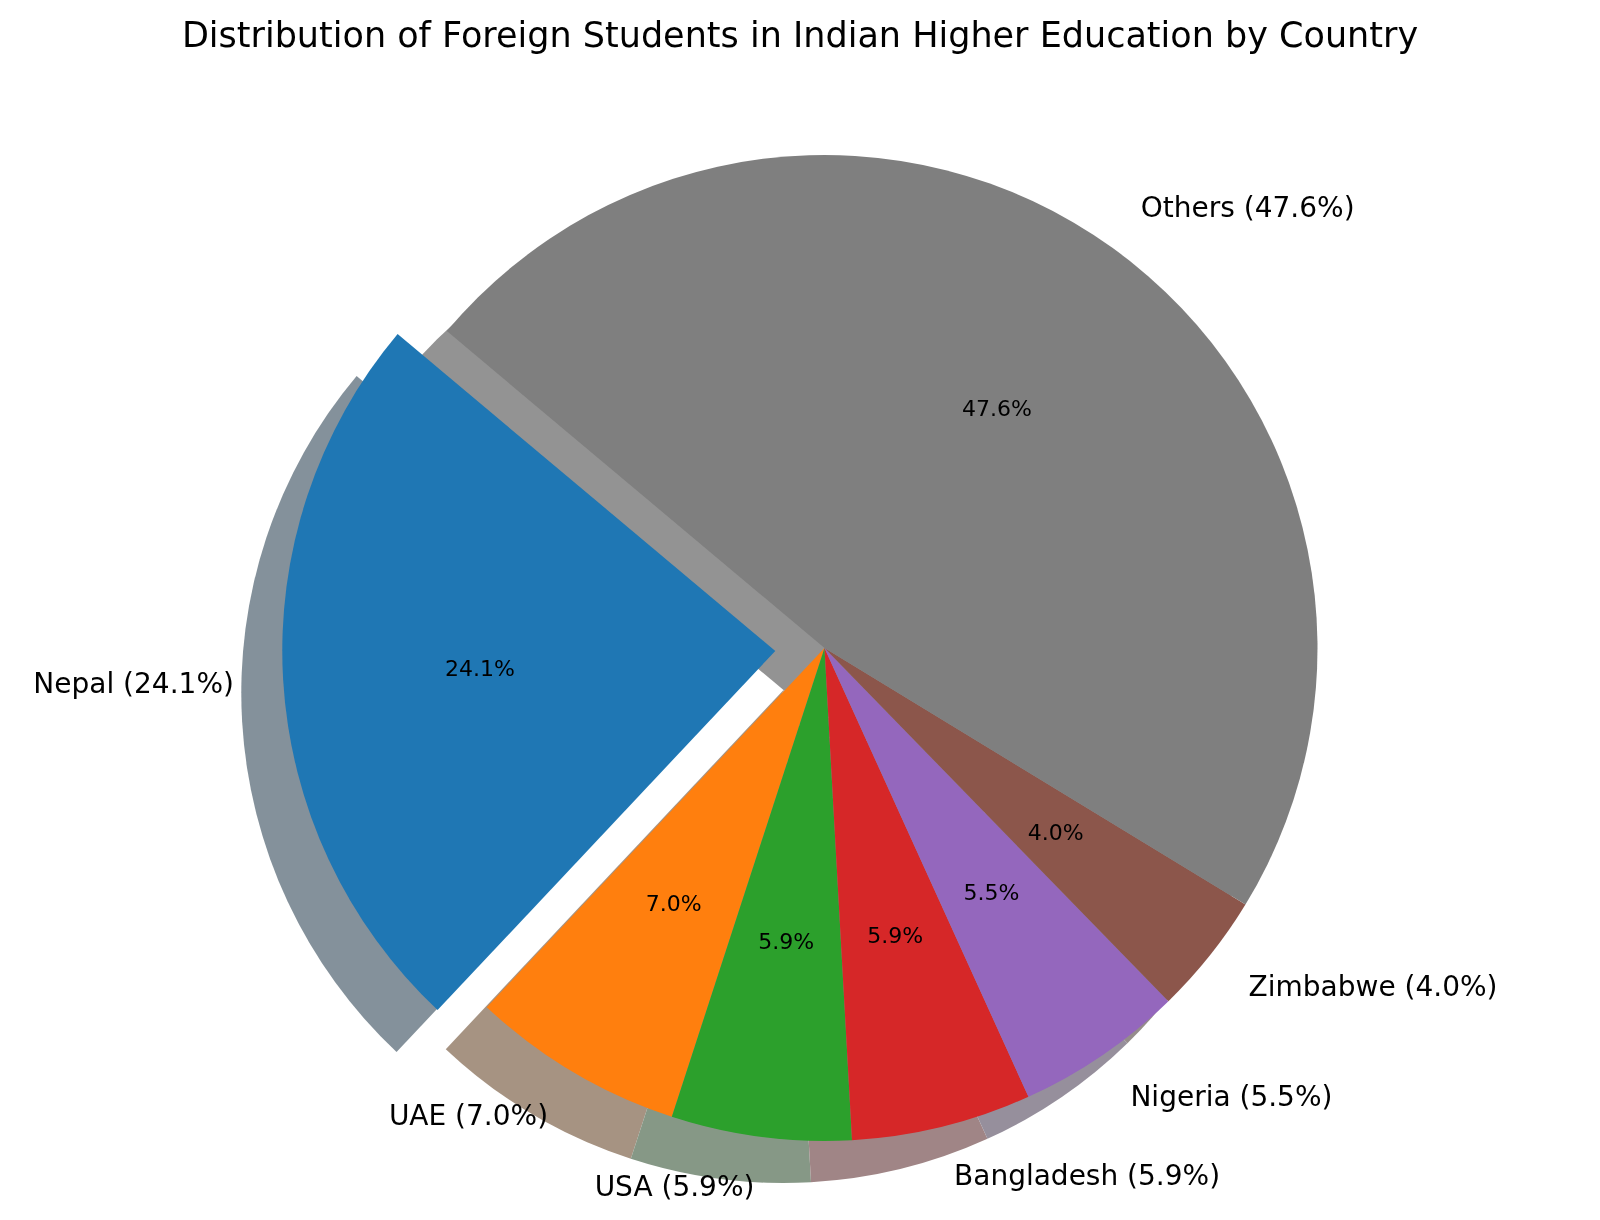 Image resolution: width=1600 pixels, height=1220 pixels. Describe the element at coordinates (468, 1115) in the screenshot. I see `slice-label: UAE (7.0%)` at that location.